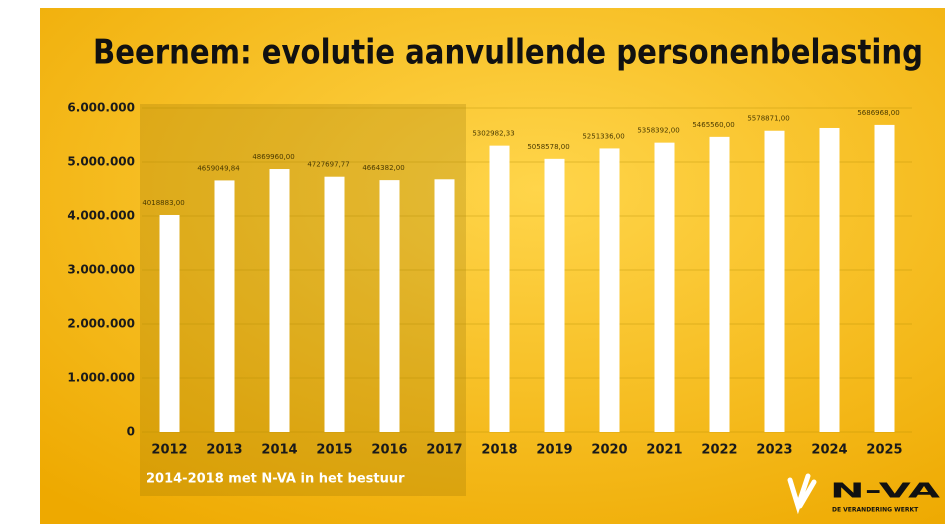  Describe the element at coordinates (713, 125) in the screenshot. I see `value-label: 5465560,00` at that location.